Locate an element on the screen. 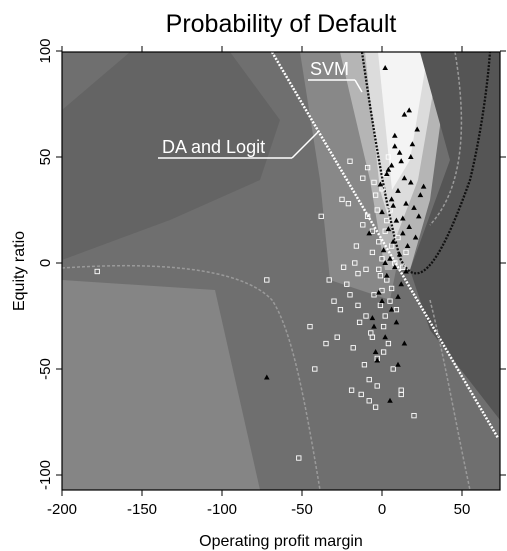 This screenshot has height=551, width=507. x-tick-label: -50 is located at coordinates (302, 509).